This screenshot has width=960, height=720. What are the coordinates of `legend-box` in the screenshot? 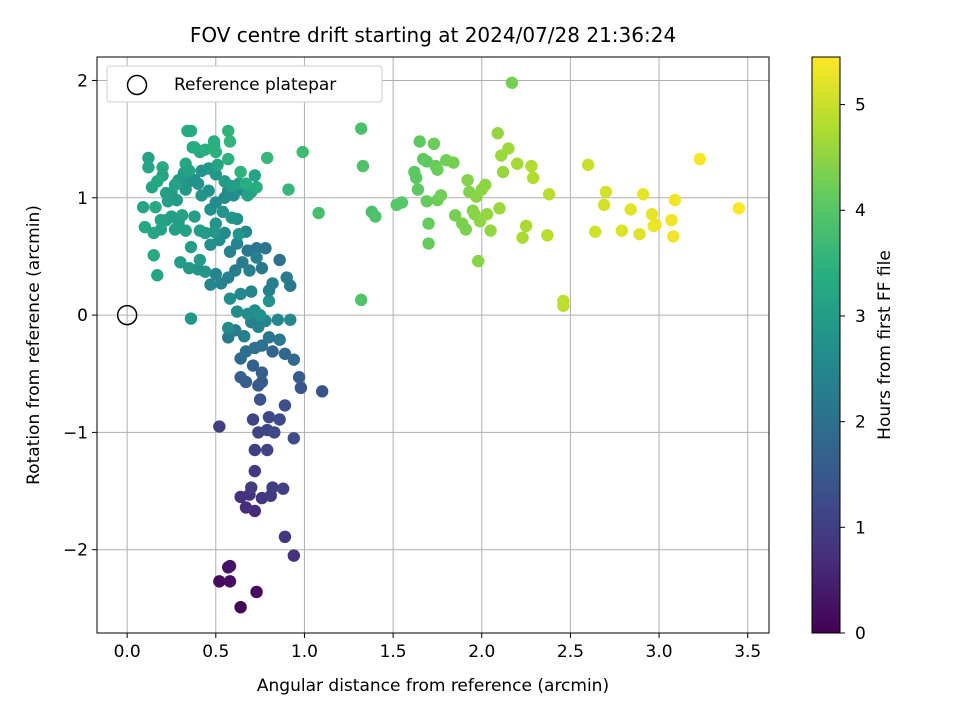 It's located at (244, 84).